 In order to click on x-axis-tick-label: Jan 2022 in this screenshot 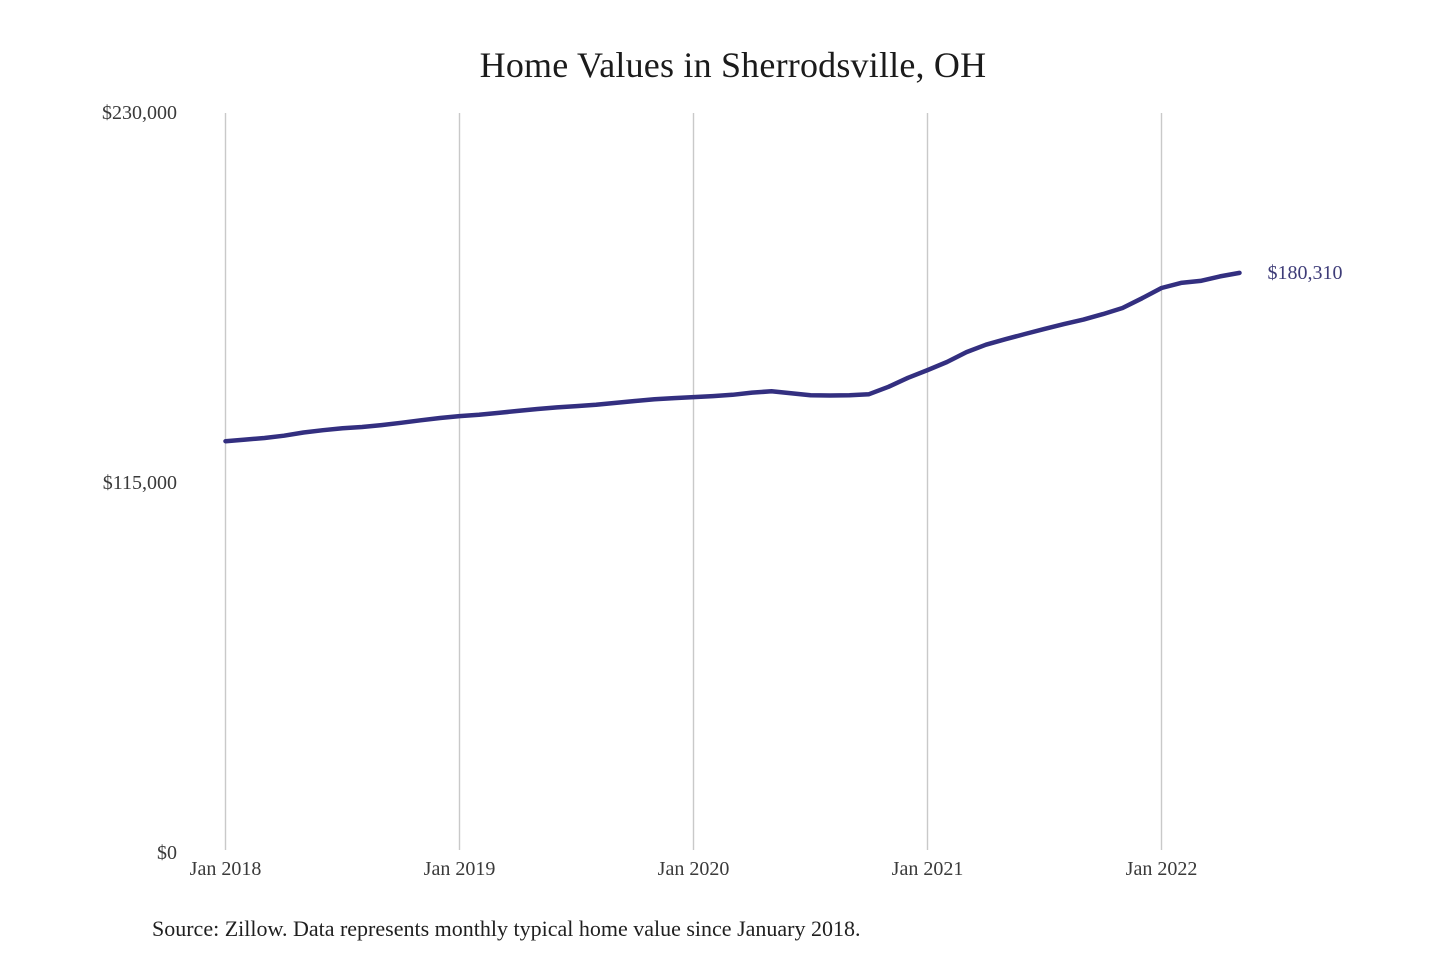, I will do `click(1161, 869)`.